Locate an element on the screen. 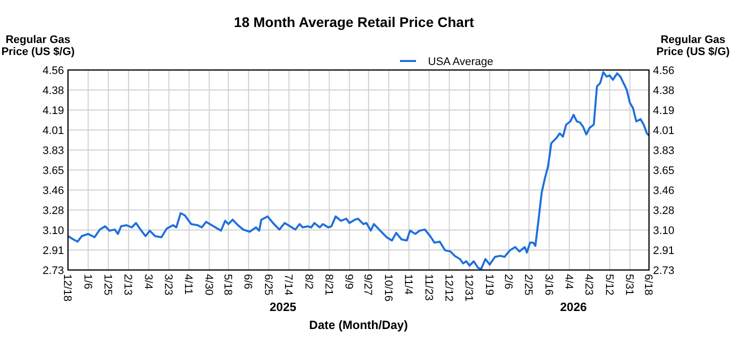 The image size is (732, 341). x-tick-label: 4/23 is located at coordinates (588, 285).